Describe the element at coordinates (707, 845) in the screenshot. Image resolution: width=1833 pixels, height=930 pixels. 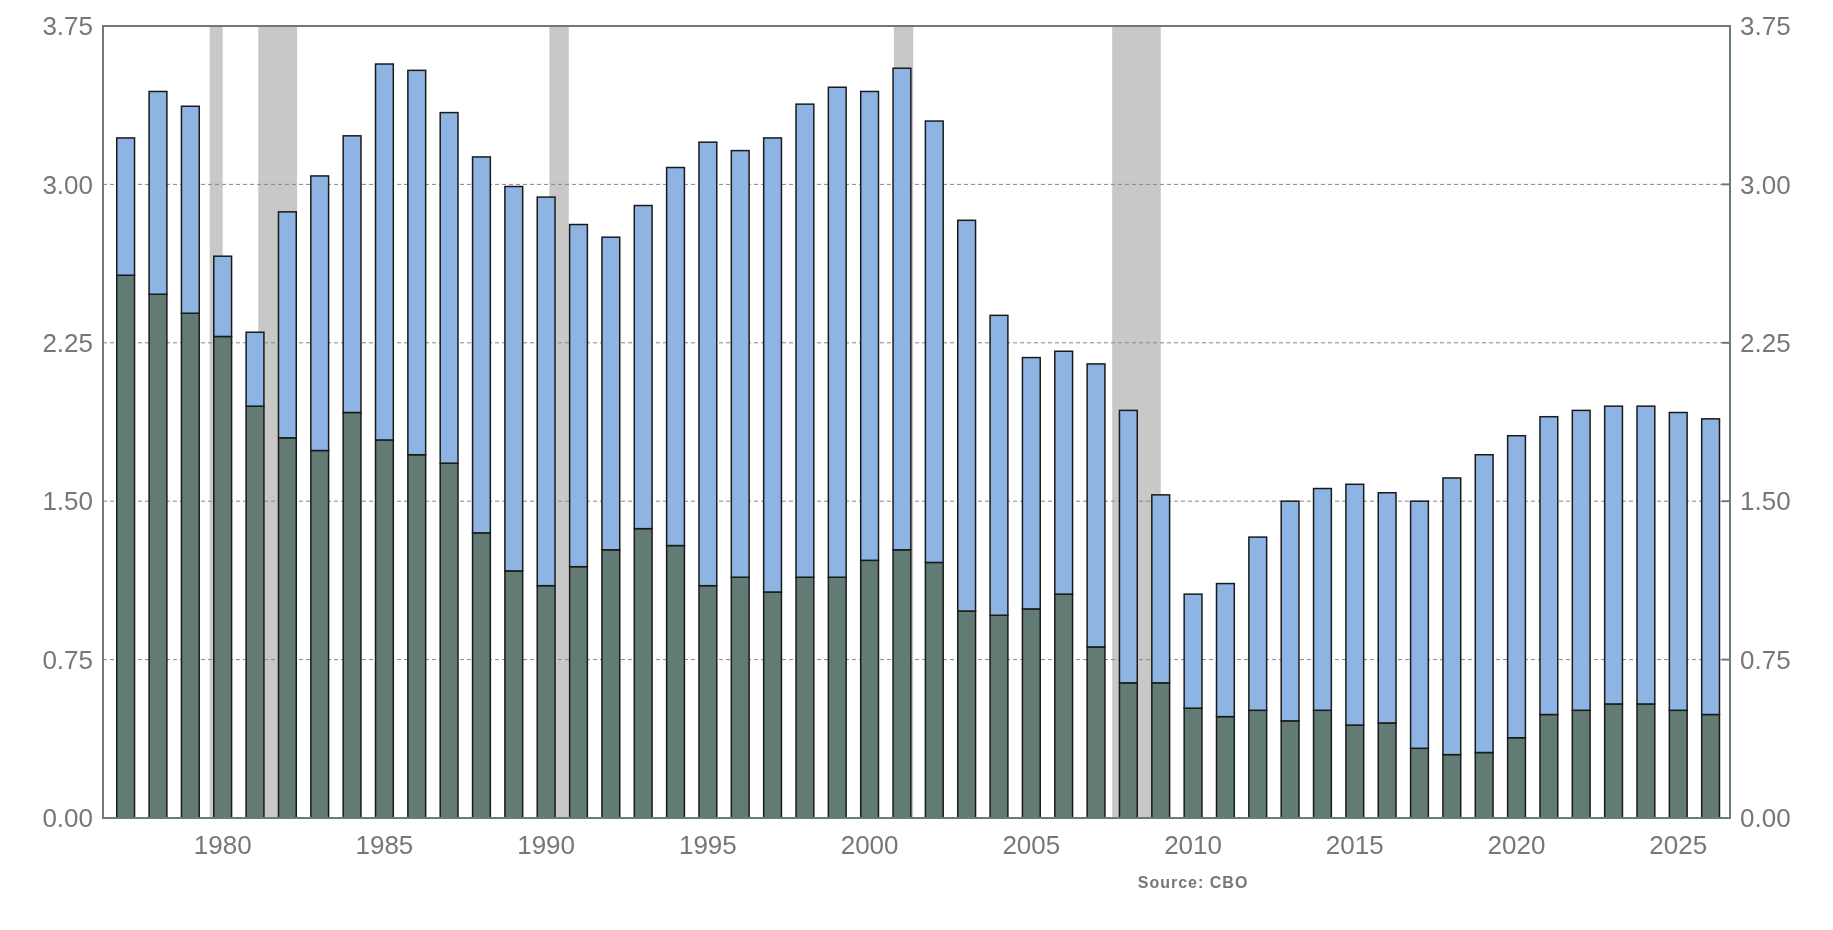
I see `x-tick-label: 1995` at that location.